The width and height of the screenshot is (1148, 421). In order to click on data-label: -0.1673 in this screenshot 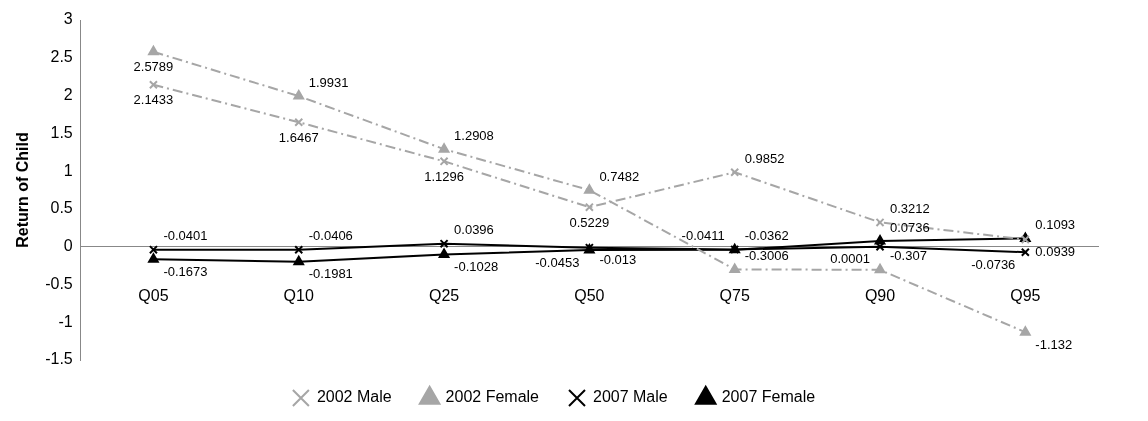, I will do `click(185, 271)`.